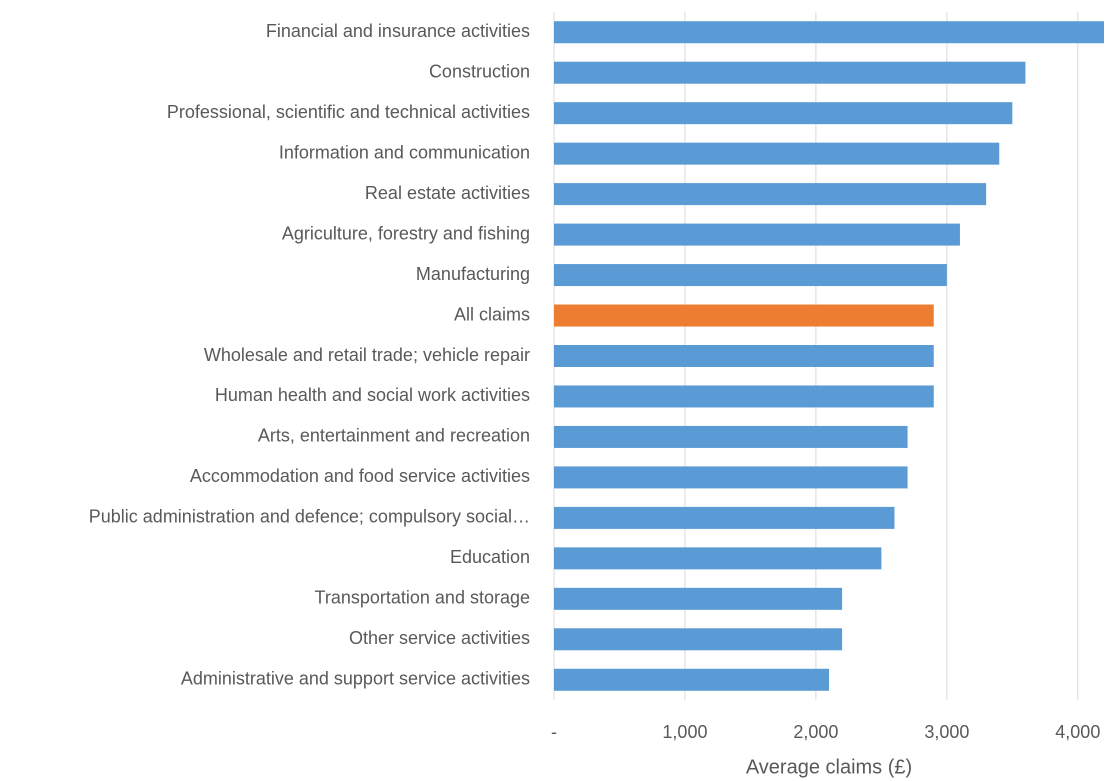  What do you see at coordinates (422, 598) in the screenshot?
I see `y-tick-label: Transportation and storage` at bounding box center [422, 598].